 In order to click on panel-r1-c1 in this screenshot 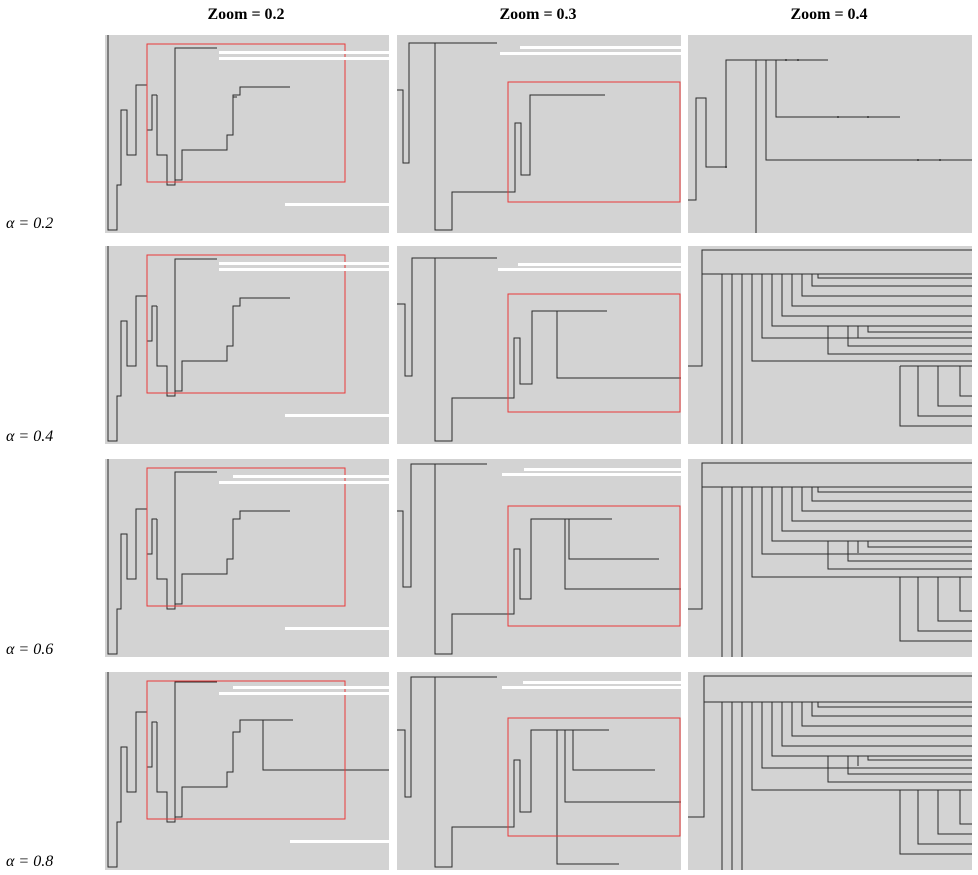, I will do `click(247, 134)`.